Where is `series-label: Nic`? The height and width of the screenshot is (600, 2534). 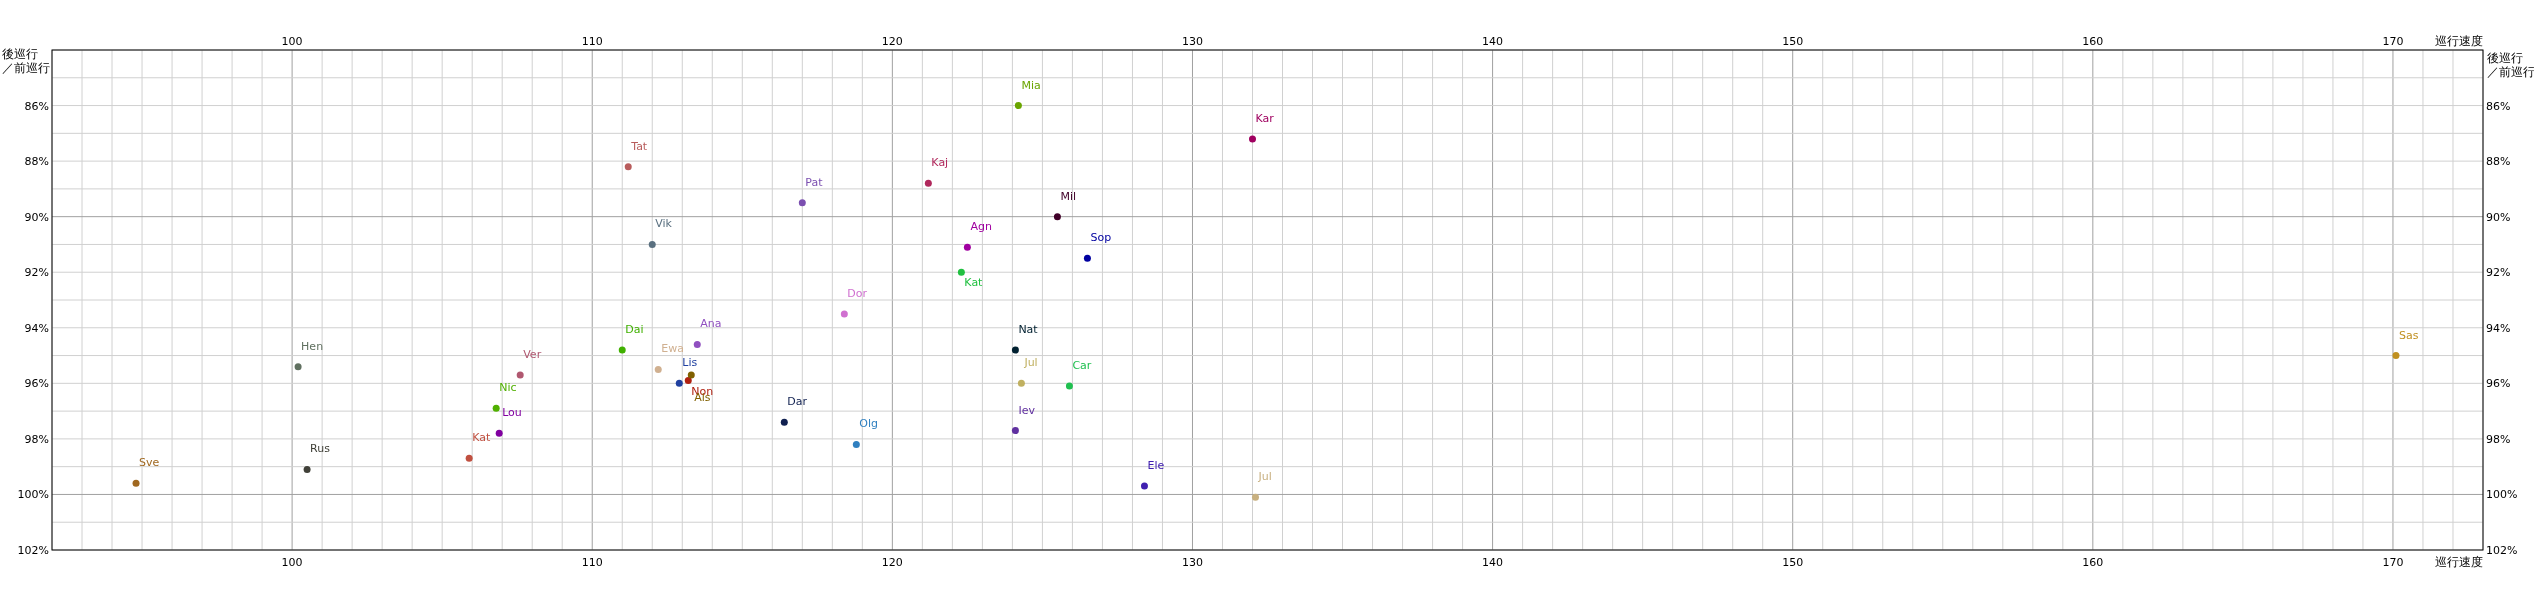 series-label: Nic is located at coordinates (508, 388).